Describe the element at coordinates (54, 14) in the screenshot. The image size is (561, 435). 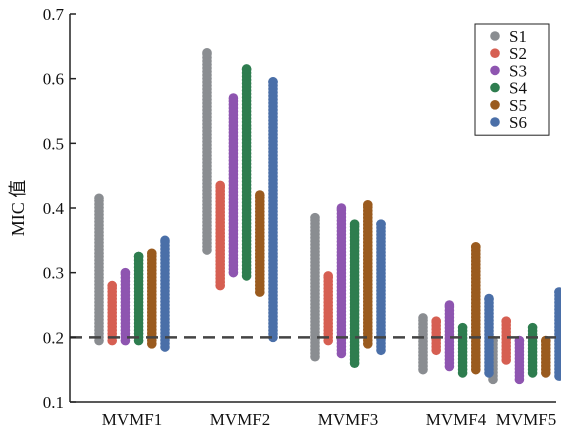
I see `y-tick-label: 0.7` at that location.